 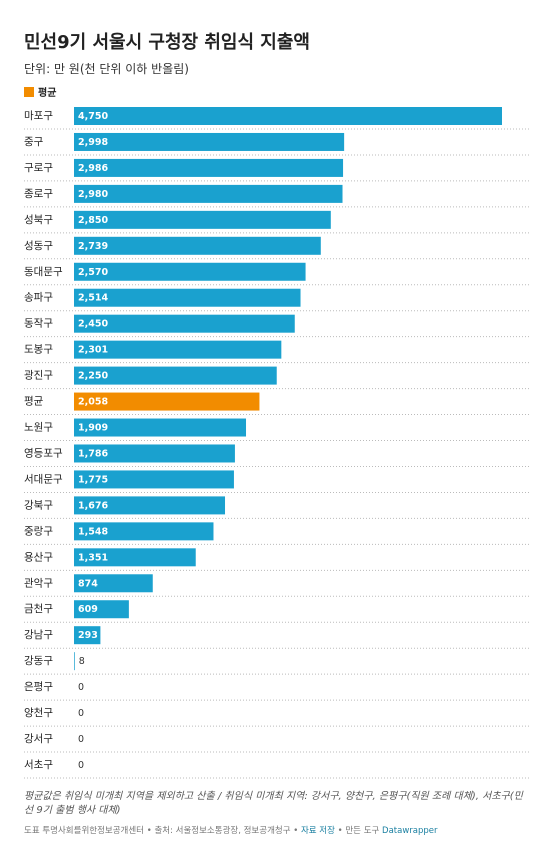 What do you see at coordinates (84, 831) in the screenshot?
I see `byline: 도표 투명사회를위한정보공개센터` at bounding box center [84, 831].